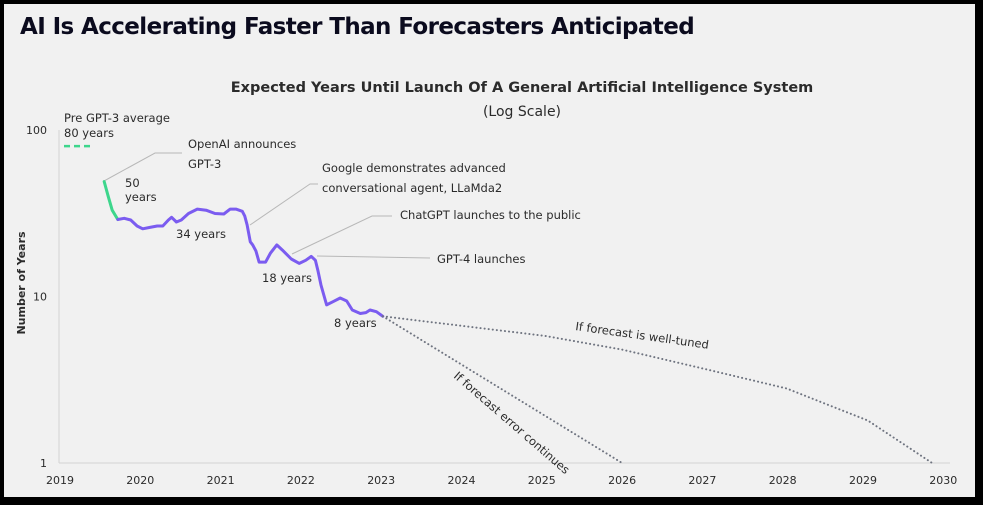  I want to click on y-axis-label: Number of Years, so click(21, 283).